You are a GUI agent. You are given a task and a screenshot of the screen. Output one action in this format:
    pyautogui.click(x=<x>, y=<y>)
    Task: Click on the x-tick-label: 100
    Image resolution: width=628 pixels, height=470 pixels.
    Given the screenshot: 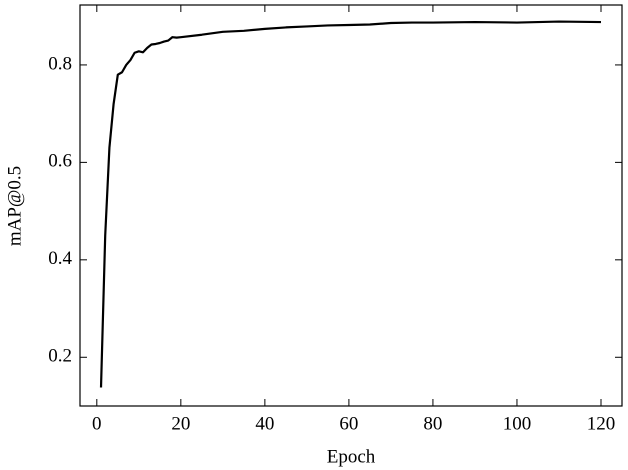 What is the action you would take?
    pyautogui.click(x=517, y=423)
    